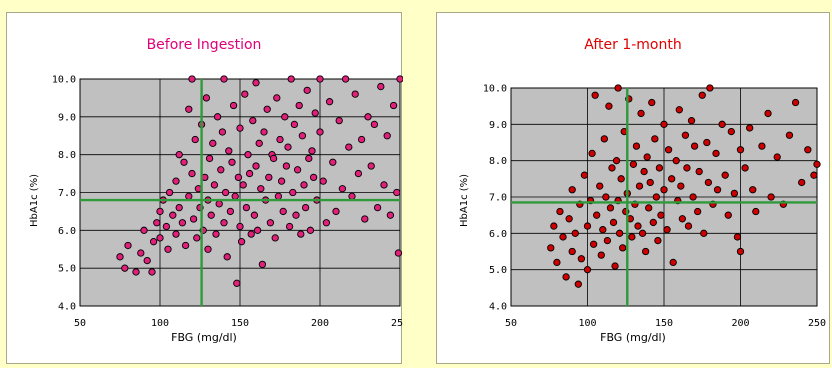  Describe the element at coordinates (67, 307) in the screenshot. I see `y-tick-label: 4.0` at that location.